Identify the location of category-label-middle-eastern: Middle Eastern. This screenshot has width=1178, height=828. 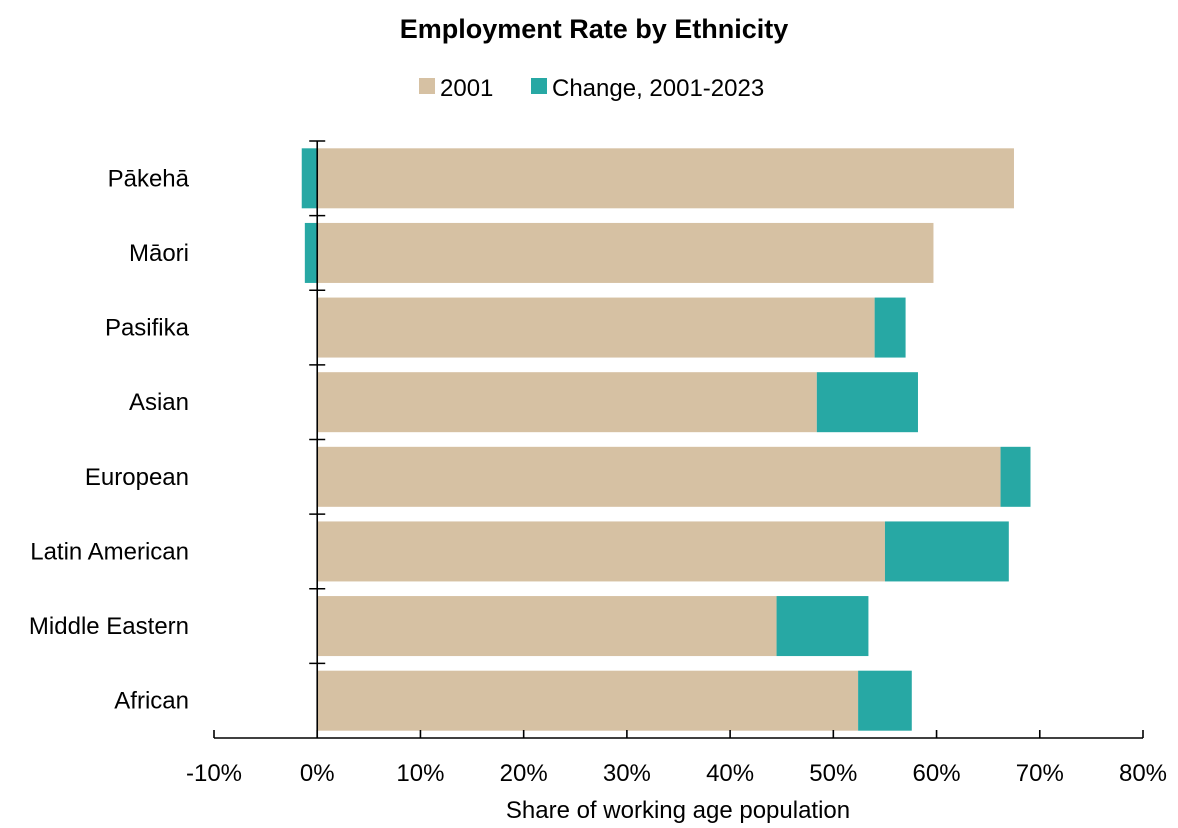
(109, 626).